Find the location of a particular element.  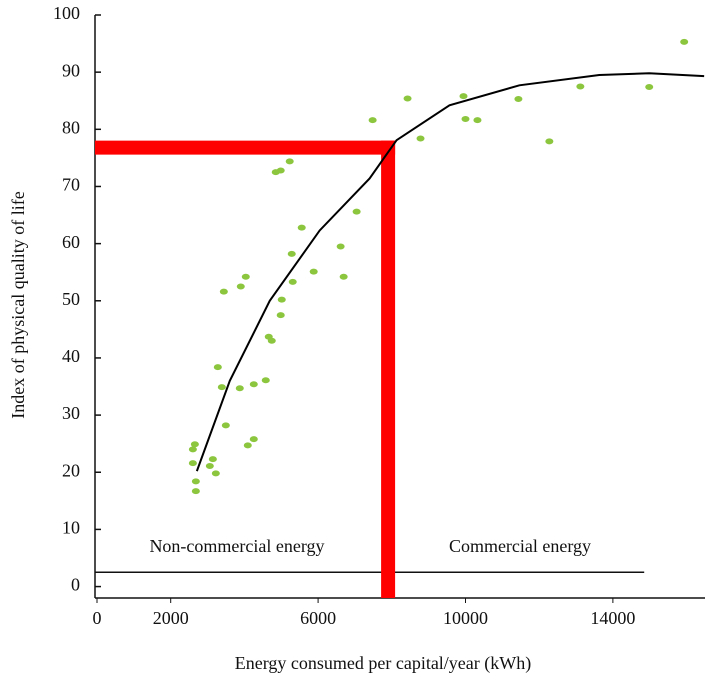

x-tick-label: 6000 is located at coordinates (318, 618).